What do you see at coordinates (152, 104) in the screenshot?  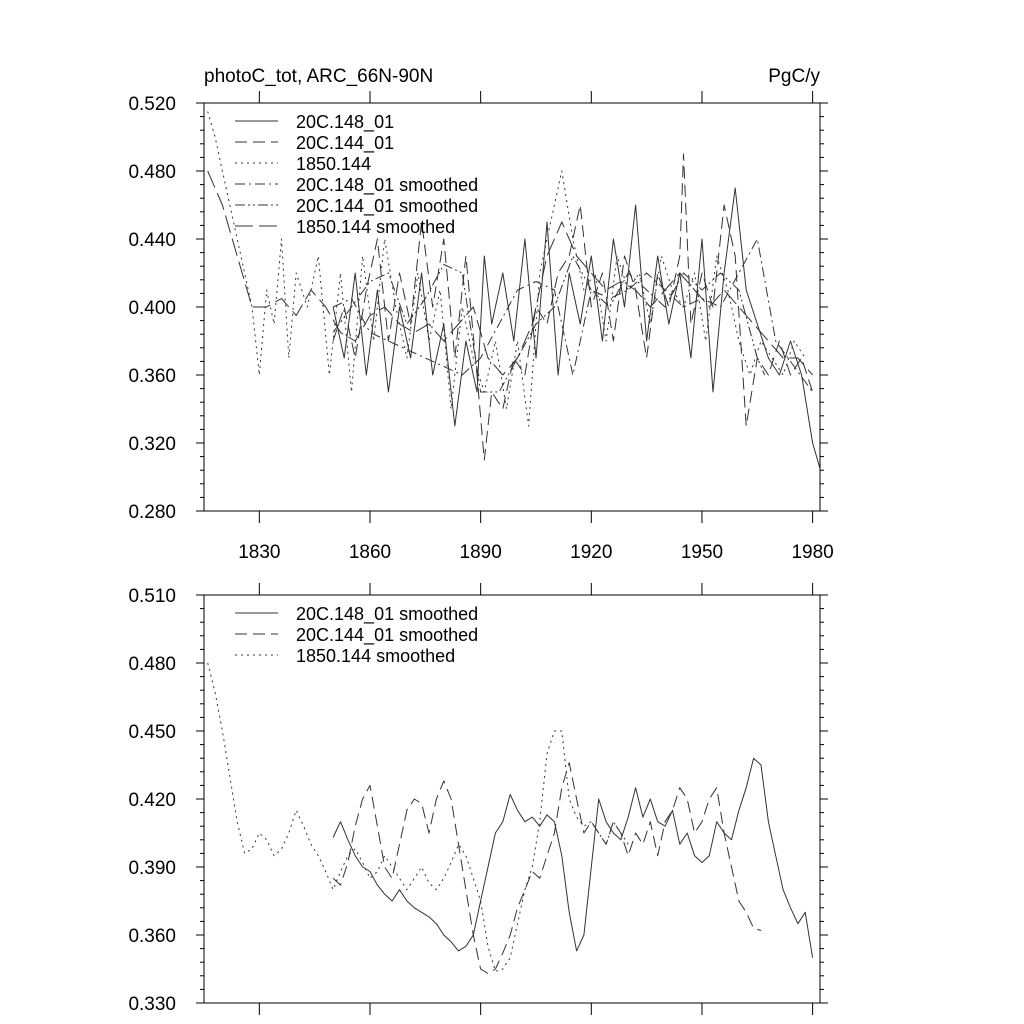 I see `y-tick-label: 0.520` at bounding box center [152, 104].